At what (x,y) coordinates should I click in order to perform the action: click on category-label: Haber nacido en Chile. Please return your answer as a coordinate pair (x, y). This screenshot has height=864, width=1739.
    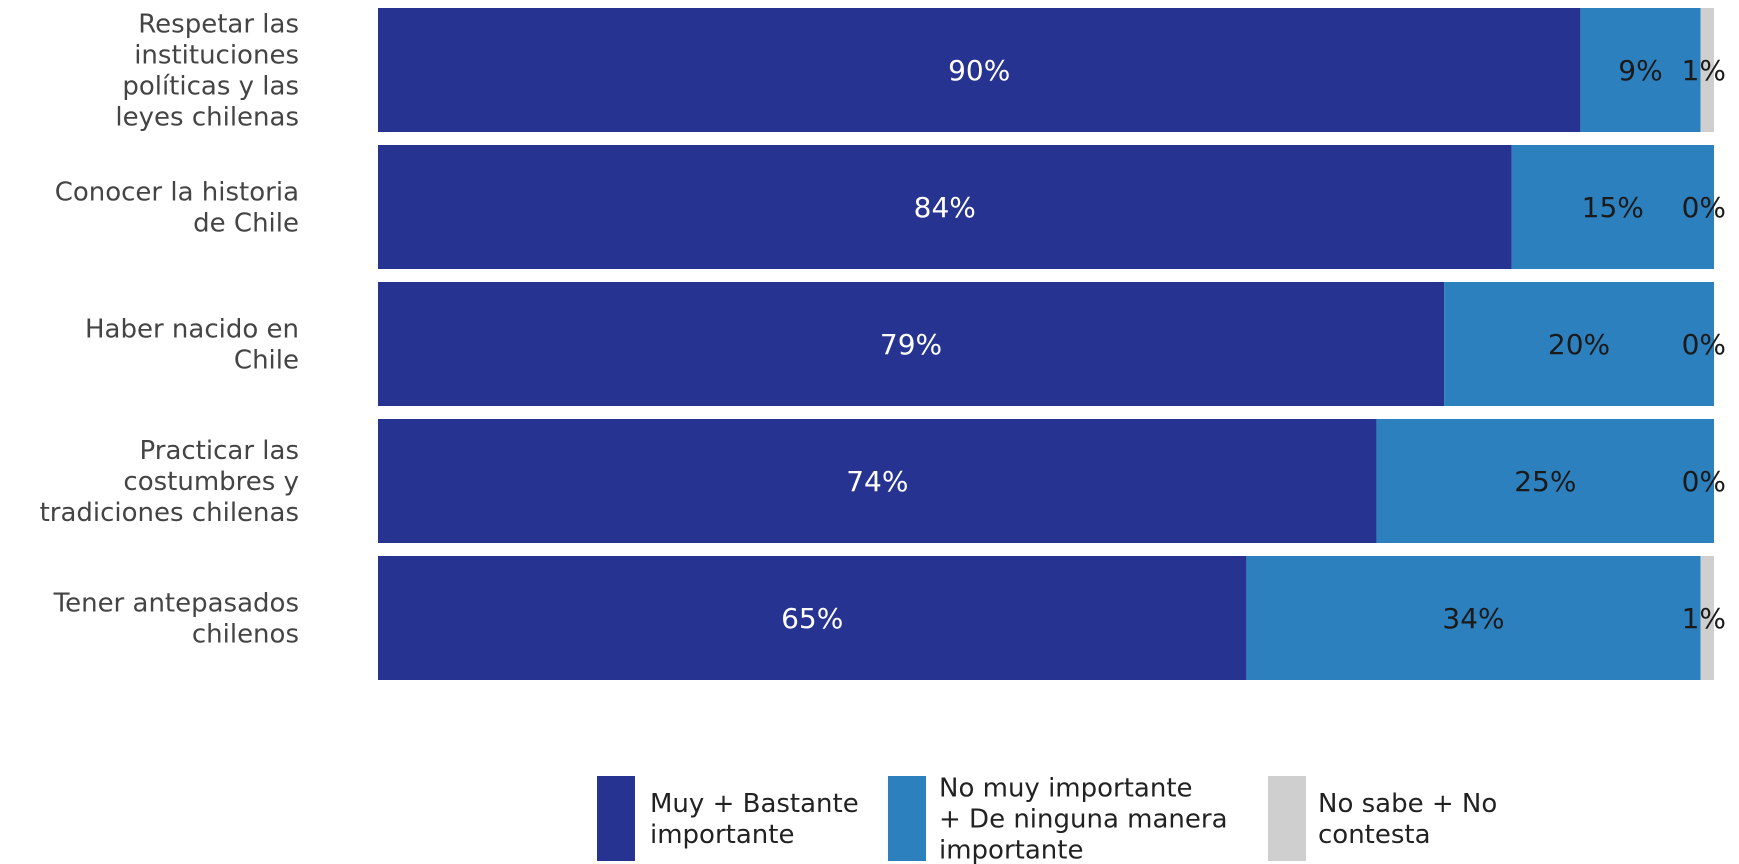
    Looking at the image, I should click on (192, 345).